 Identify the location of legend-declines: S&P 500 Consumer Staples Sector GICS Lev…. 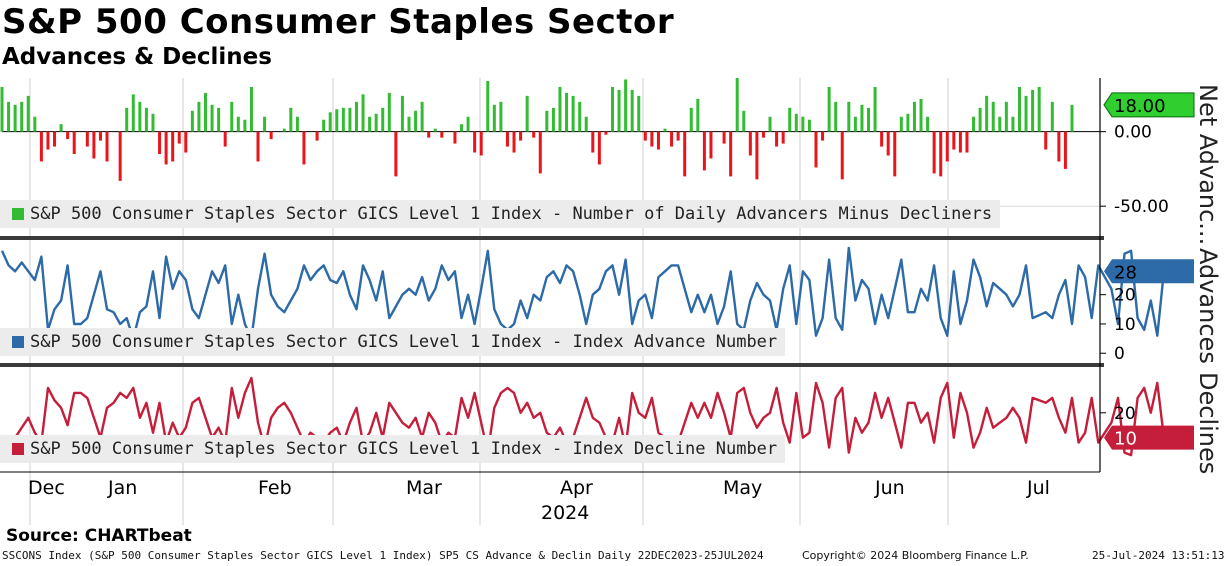
(393, 449).